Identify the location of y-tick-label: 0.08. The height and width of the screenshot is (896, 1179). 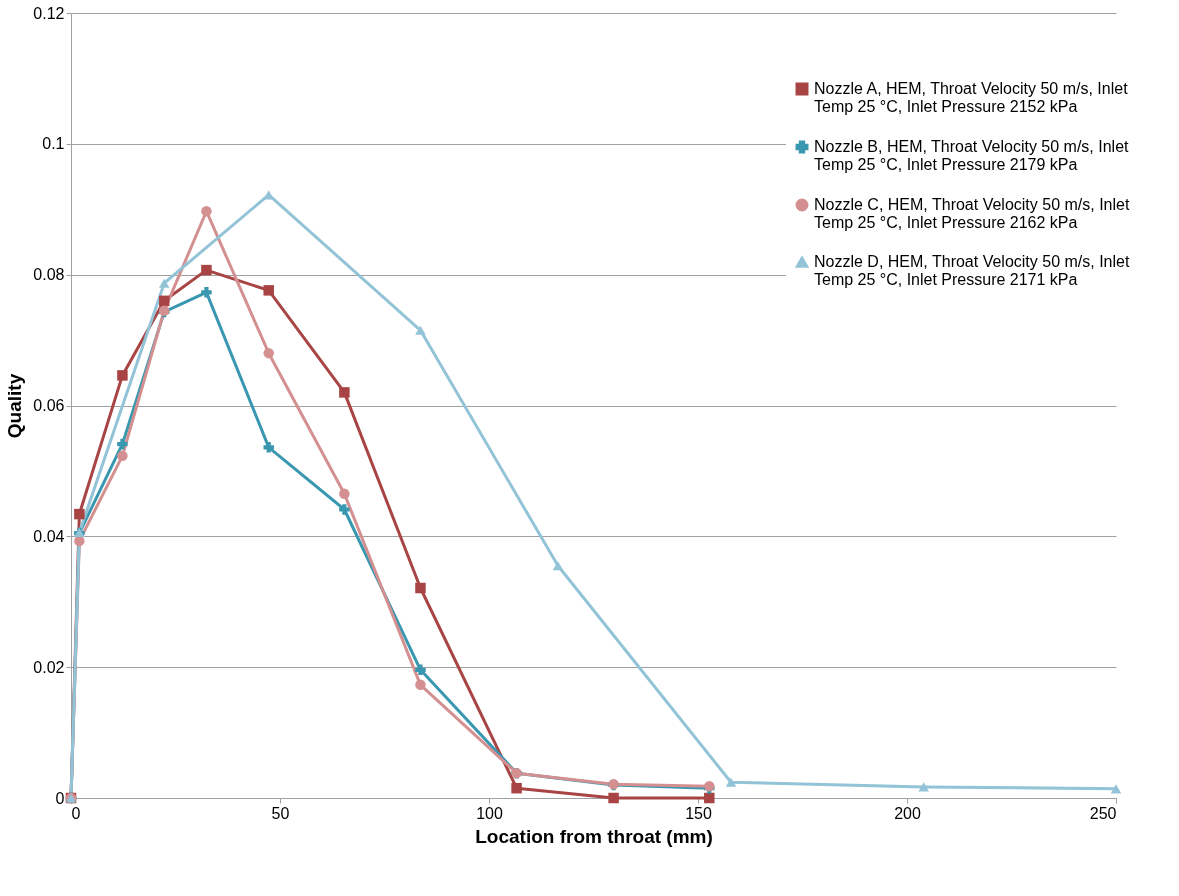
(49, 275).